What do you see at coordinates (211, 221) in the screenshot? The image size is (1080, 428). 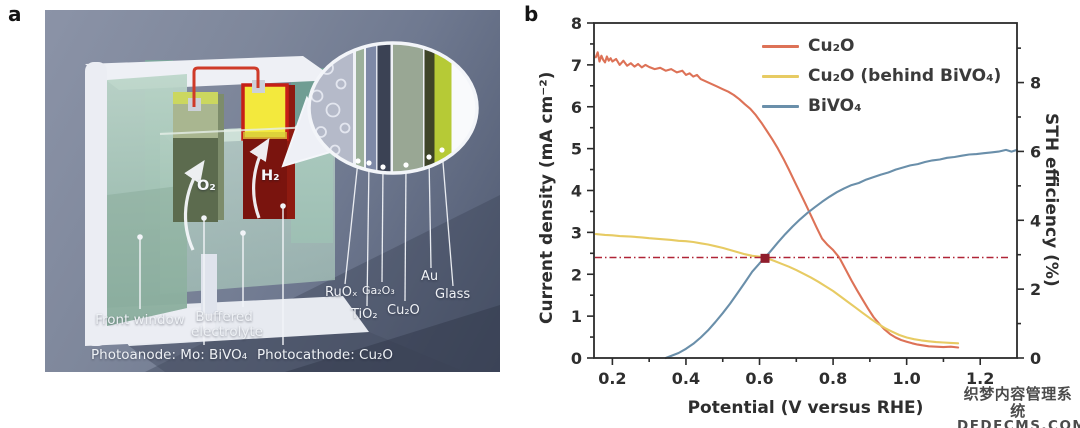 I see `cell-leader-dots` at bounding box center [211, 221].